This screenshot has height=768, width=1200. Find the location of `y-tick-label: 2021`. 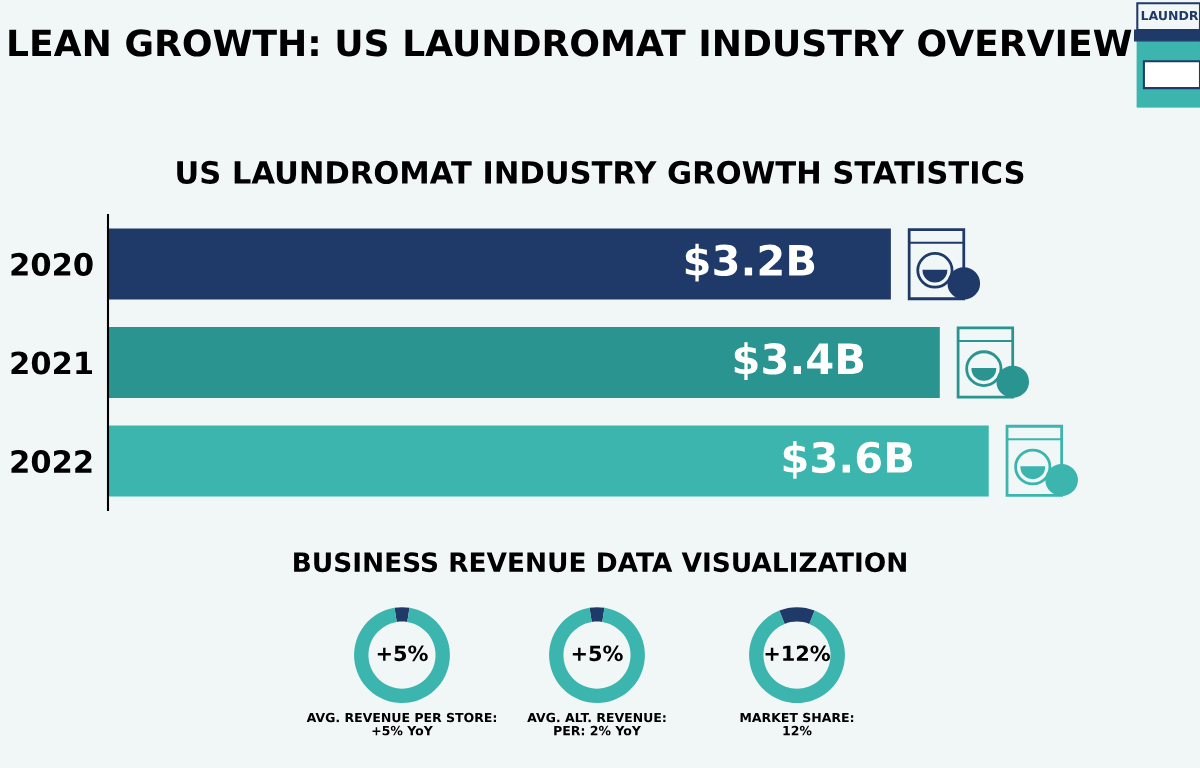

y-tick-label: 2021 is located at coordinates (52, 363).